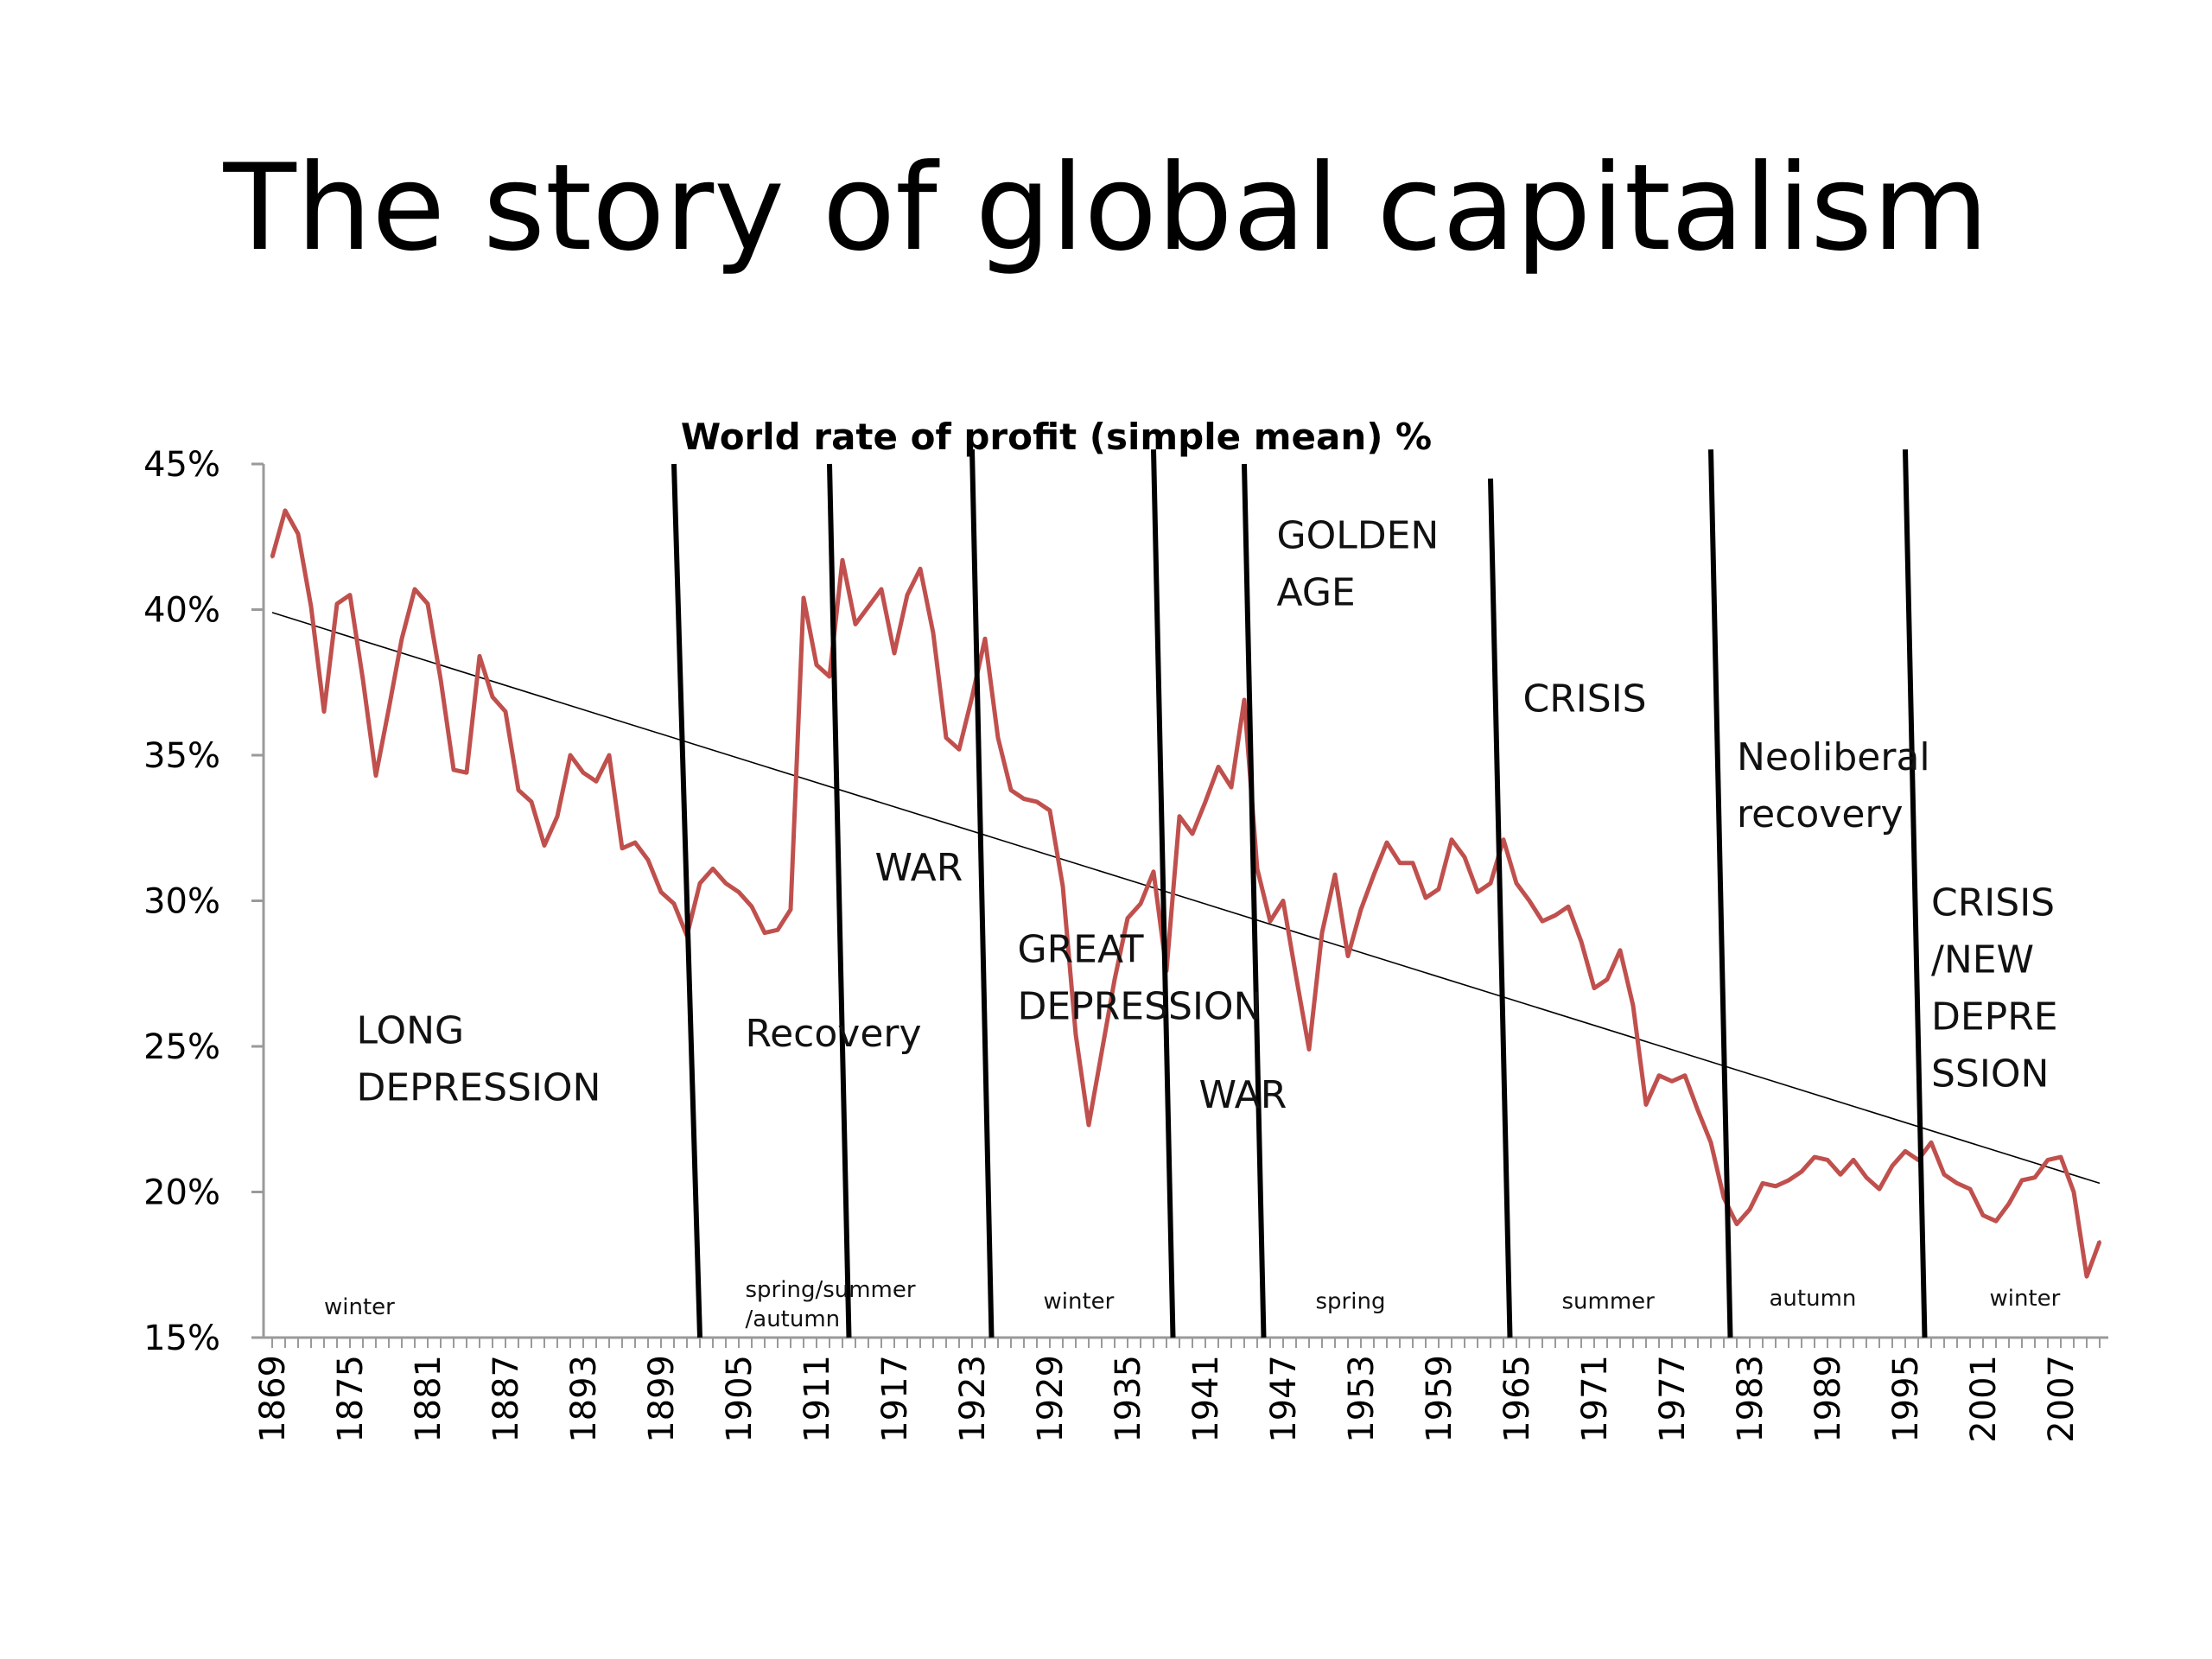 The width and height of the screenshot is (2212, 1659). Describe the element at coordinates (181, 465) in the screenshot. I see `y-tick-label: 45%` at that location.